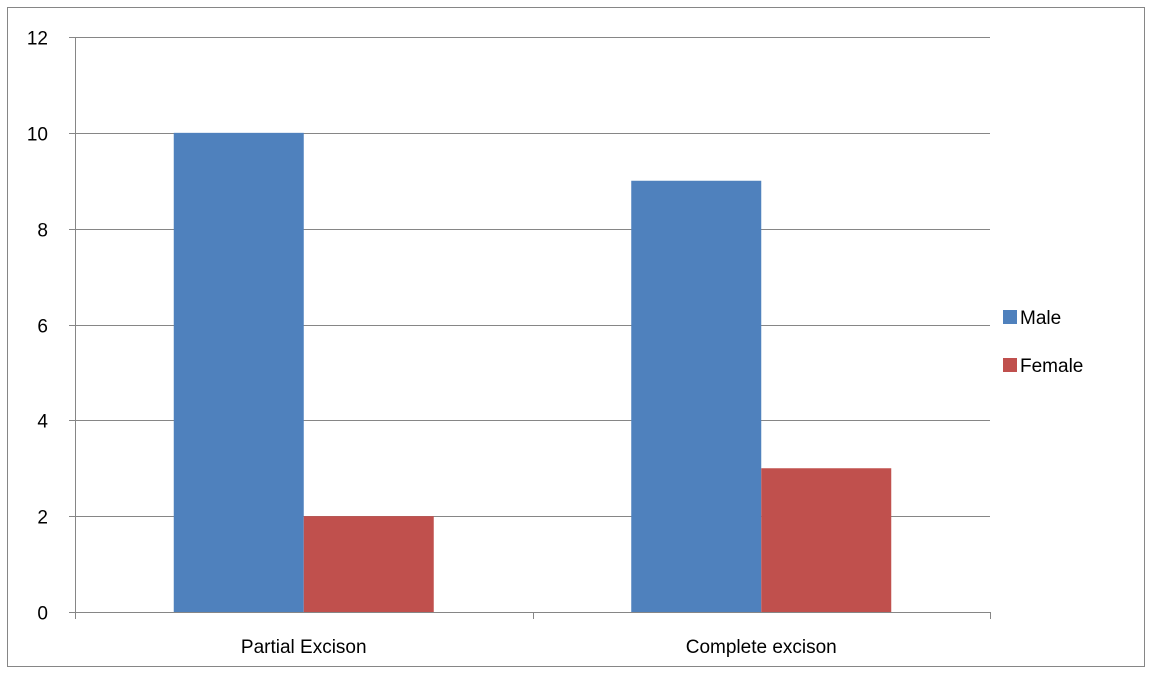  Describe the element at coordinates (37, 39) in the screenshot. I see `y-tick-label: 12` at that location.